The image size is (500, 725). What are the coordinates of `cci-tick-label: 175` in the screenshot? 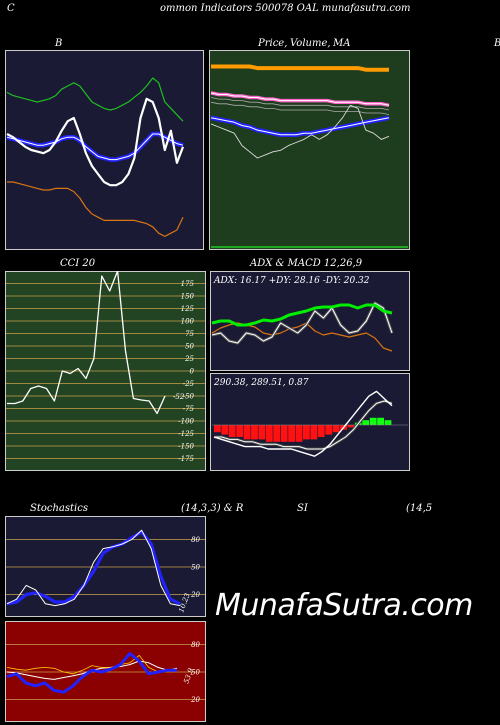 It's located at (188, 284).